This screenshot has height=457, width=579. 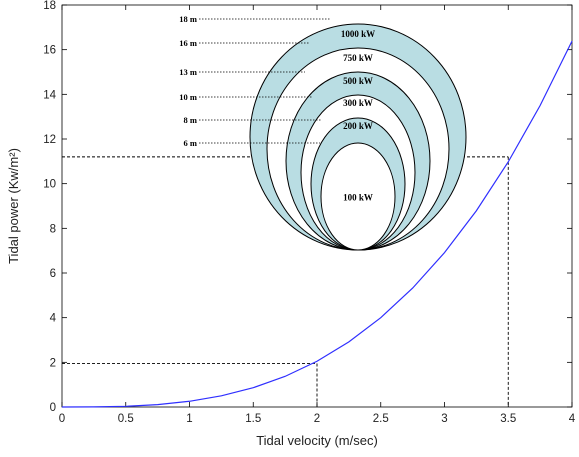 I want to click on diameter-label: 6 m, so click(x=190, y=143).